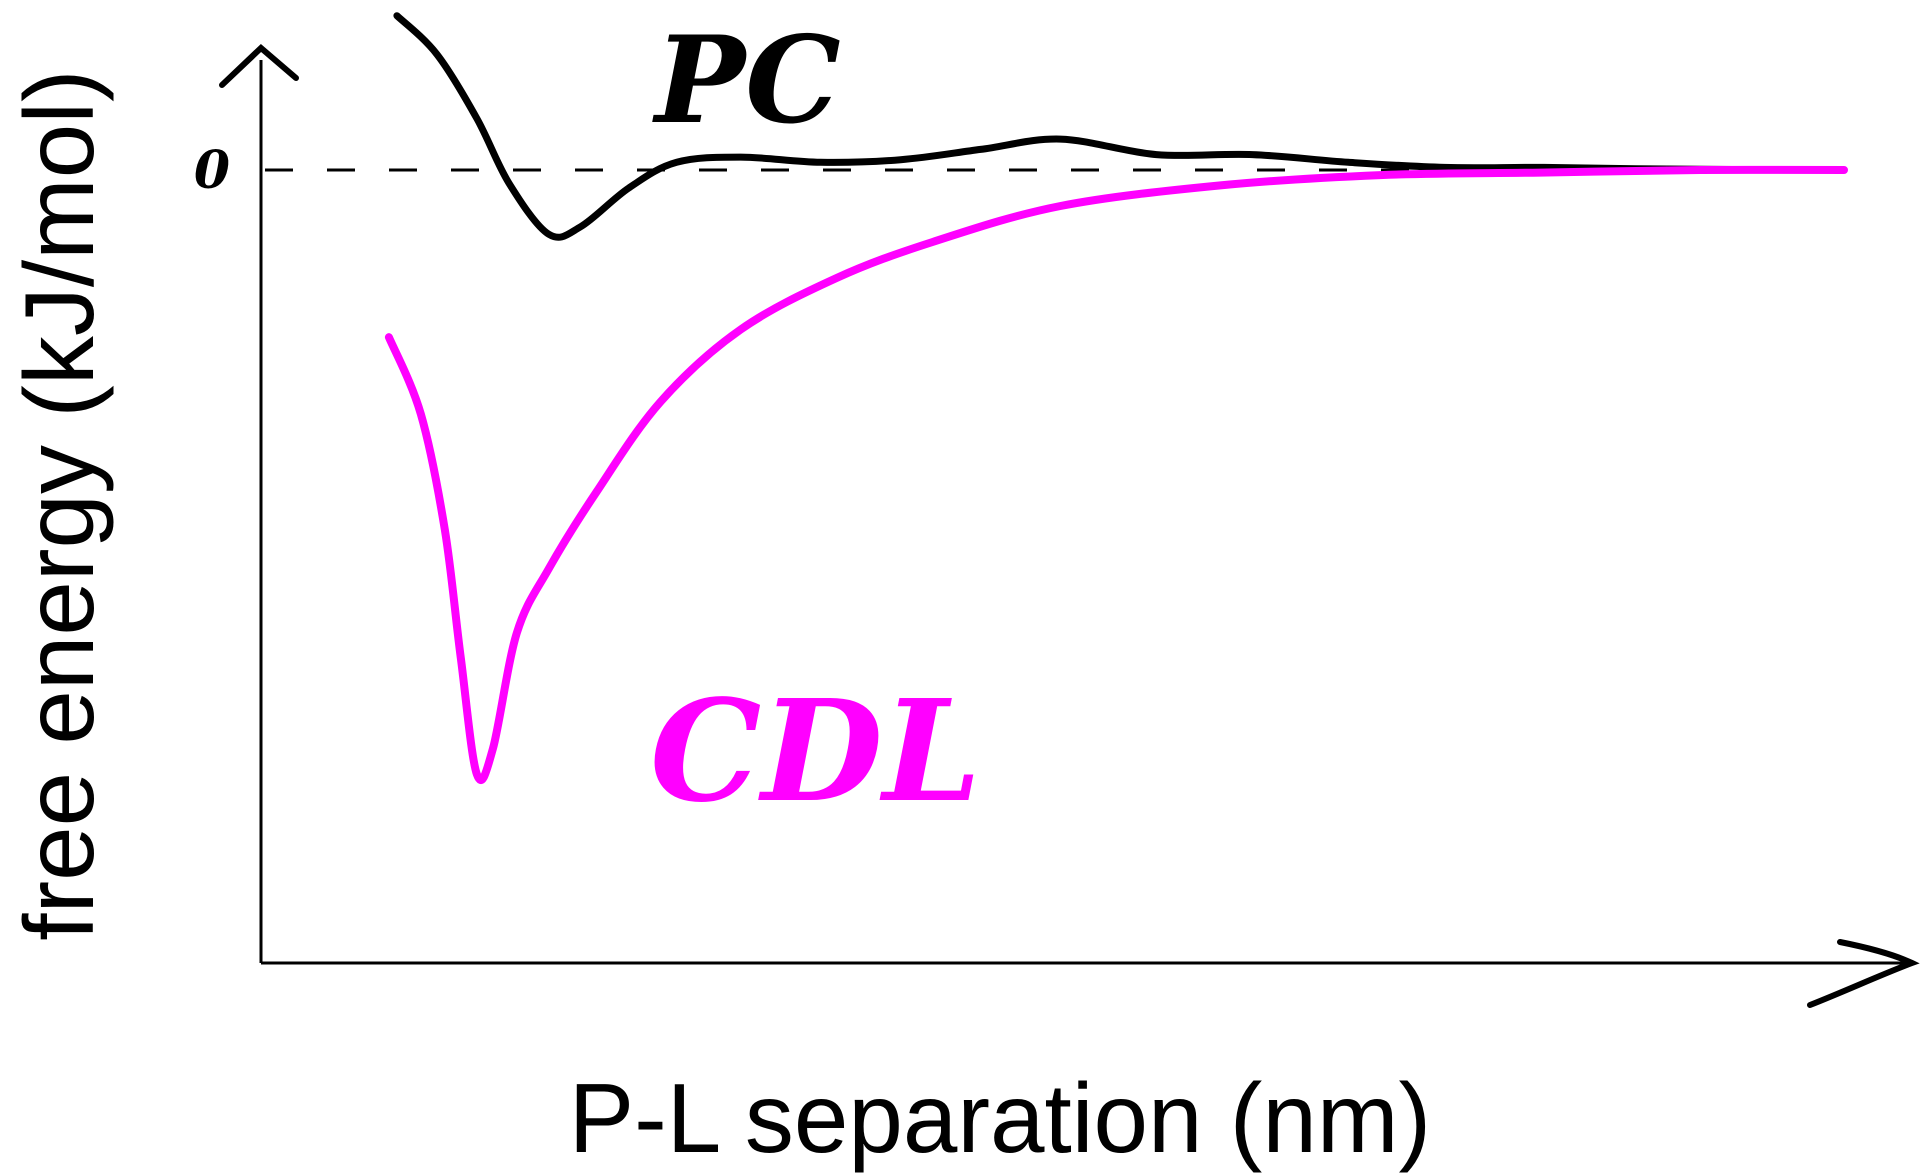 This screenshot has height=1175, width=1920. Describe the element at coordinates (815, 752) in the screenshot. I see `series-annotation-cdl: CDL` at that location.